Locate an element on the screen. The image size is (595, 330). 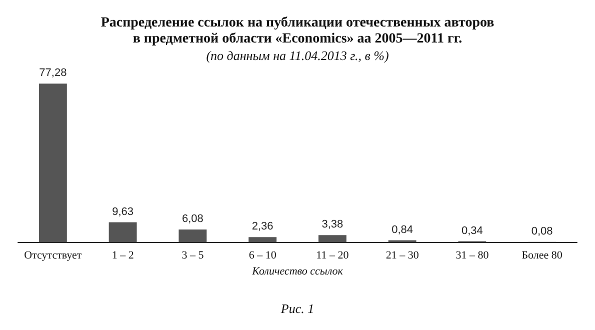
data-label: 6,08 is located at coordinates (193, 219).